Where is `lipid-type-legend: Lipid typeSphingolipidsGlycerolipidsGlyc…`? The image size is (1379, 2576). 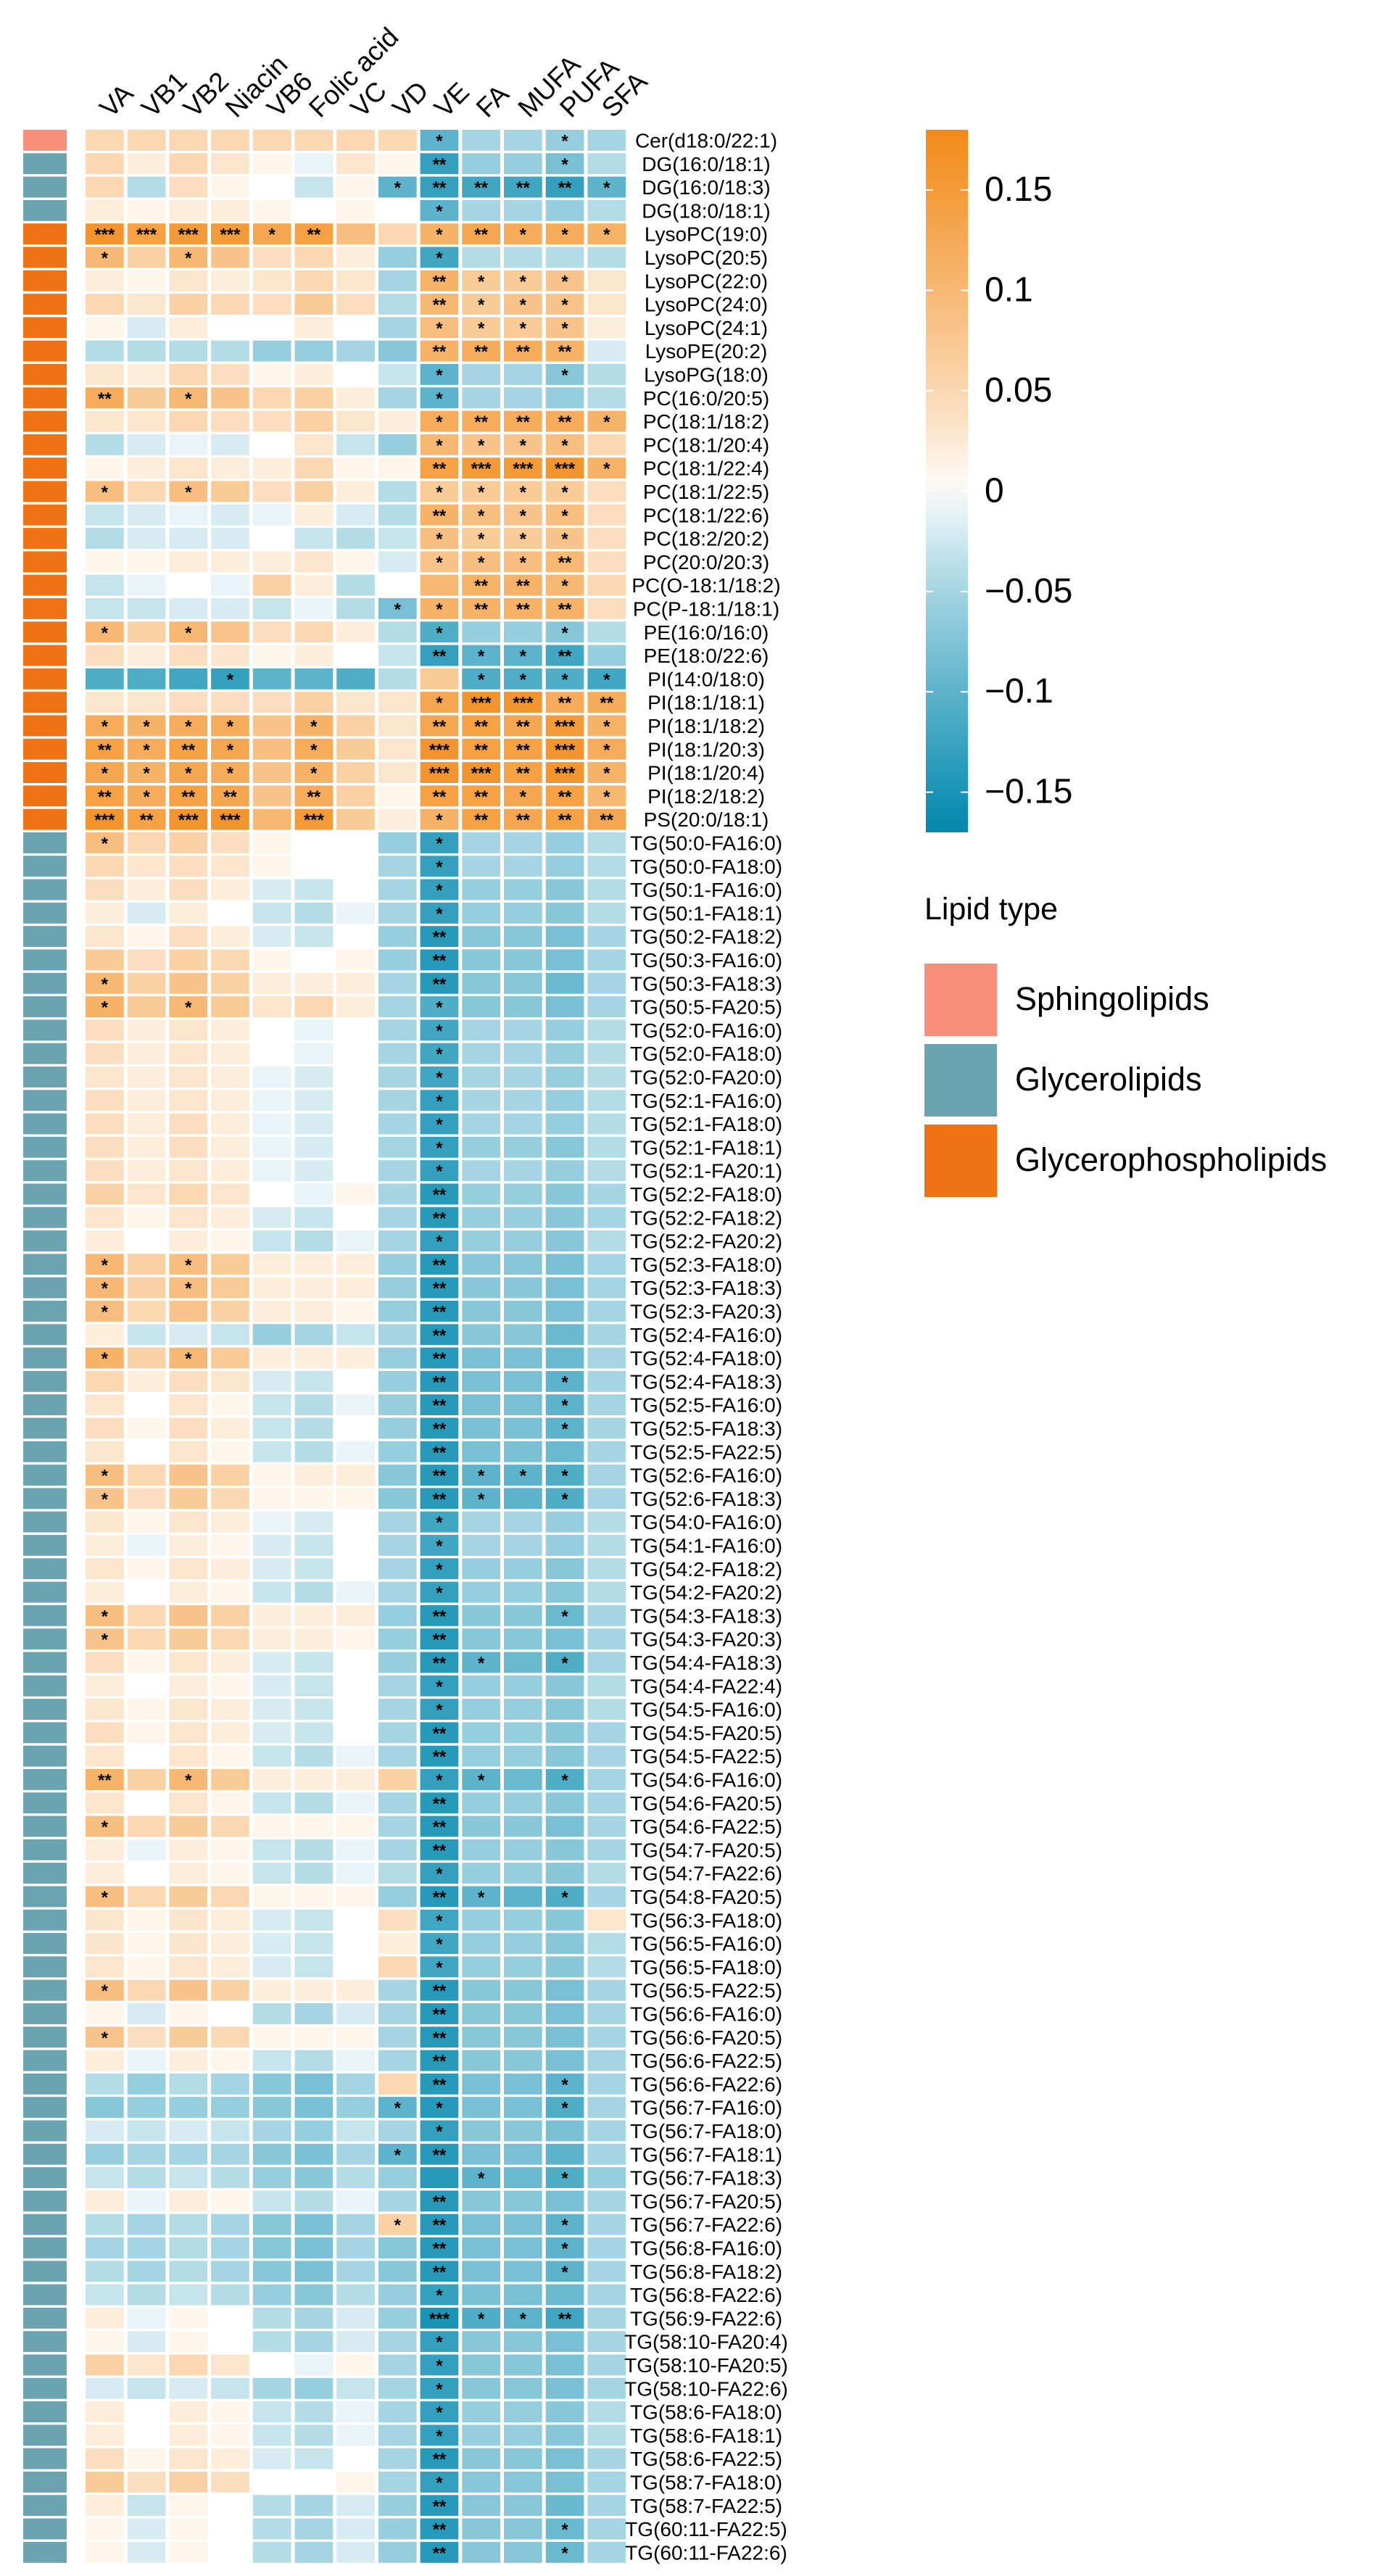 lipid-type-legend: Lipid typeSphingolipidsGlycerolipidsGlyc… is located at coordinates (1126, 1044).